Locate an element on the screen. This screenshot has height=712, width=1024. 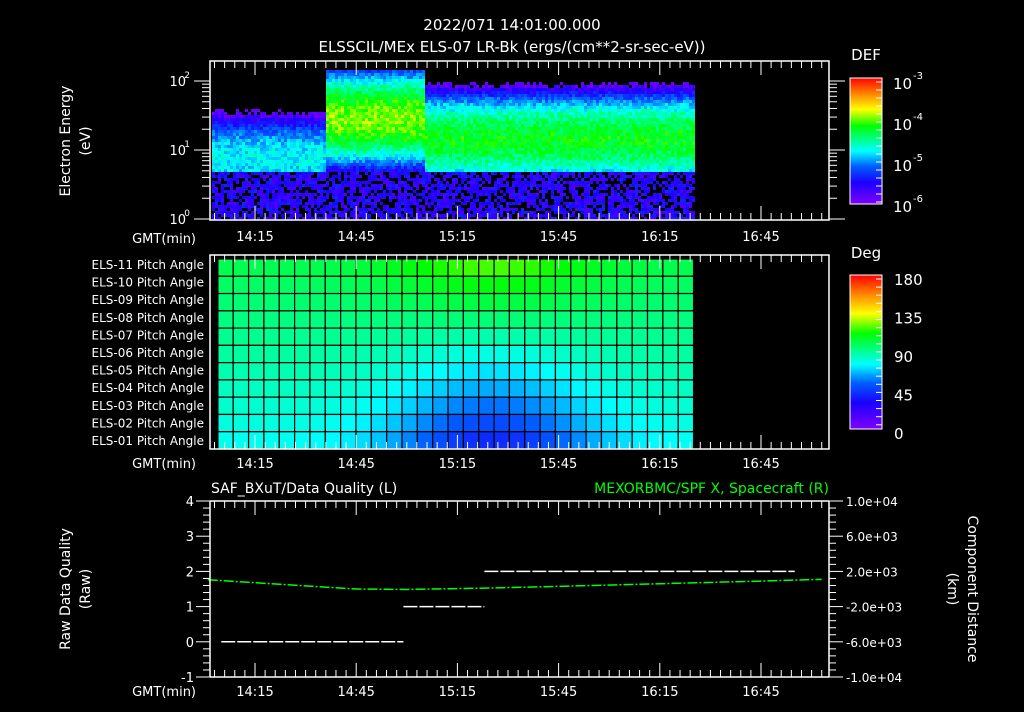
dist-tick-label: 2.0e+03 is located at coordinates (872, 572).